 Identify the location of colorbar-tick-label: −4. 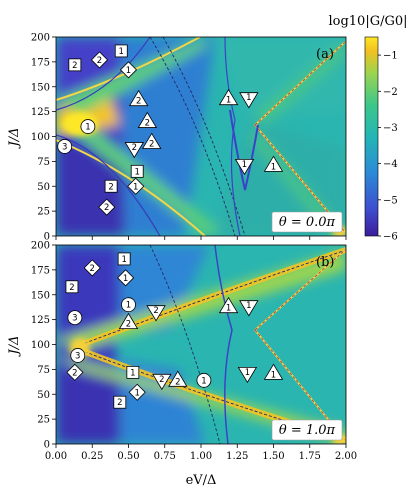
(390, 164).